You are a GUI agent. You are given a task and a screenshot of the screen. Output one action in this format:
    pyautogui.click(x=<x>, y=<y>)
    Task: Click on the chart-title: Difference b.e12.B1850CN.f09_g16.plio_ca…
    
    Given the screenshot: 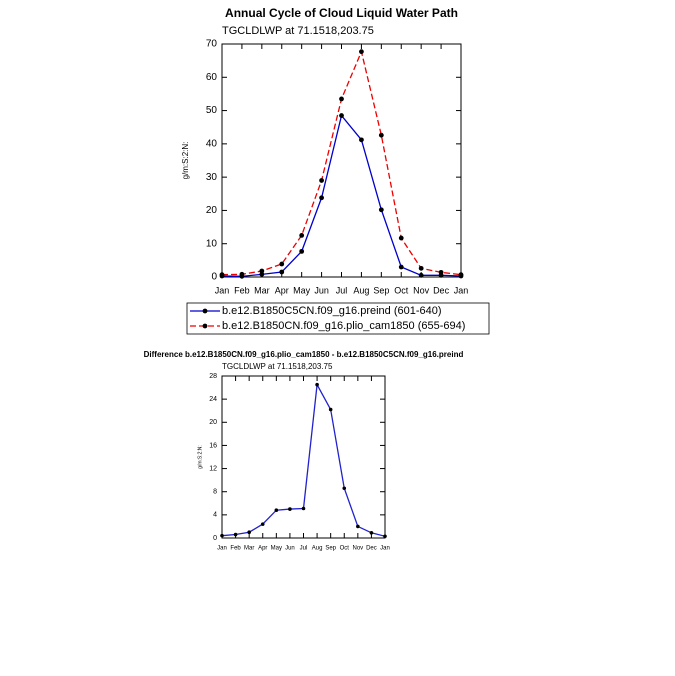 What is the action you would take?
    pyautogui.click(x=304, y=354)
    